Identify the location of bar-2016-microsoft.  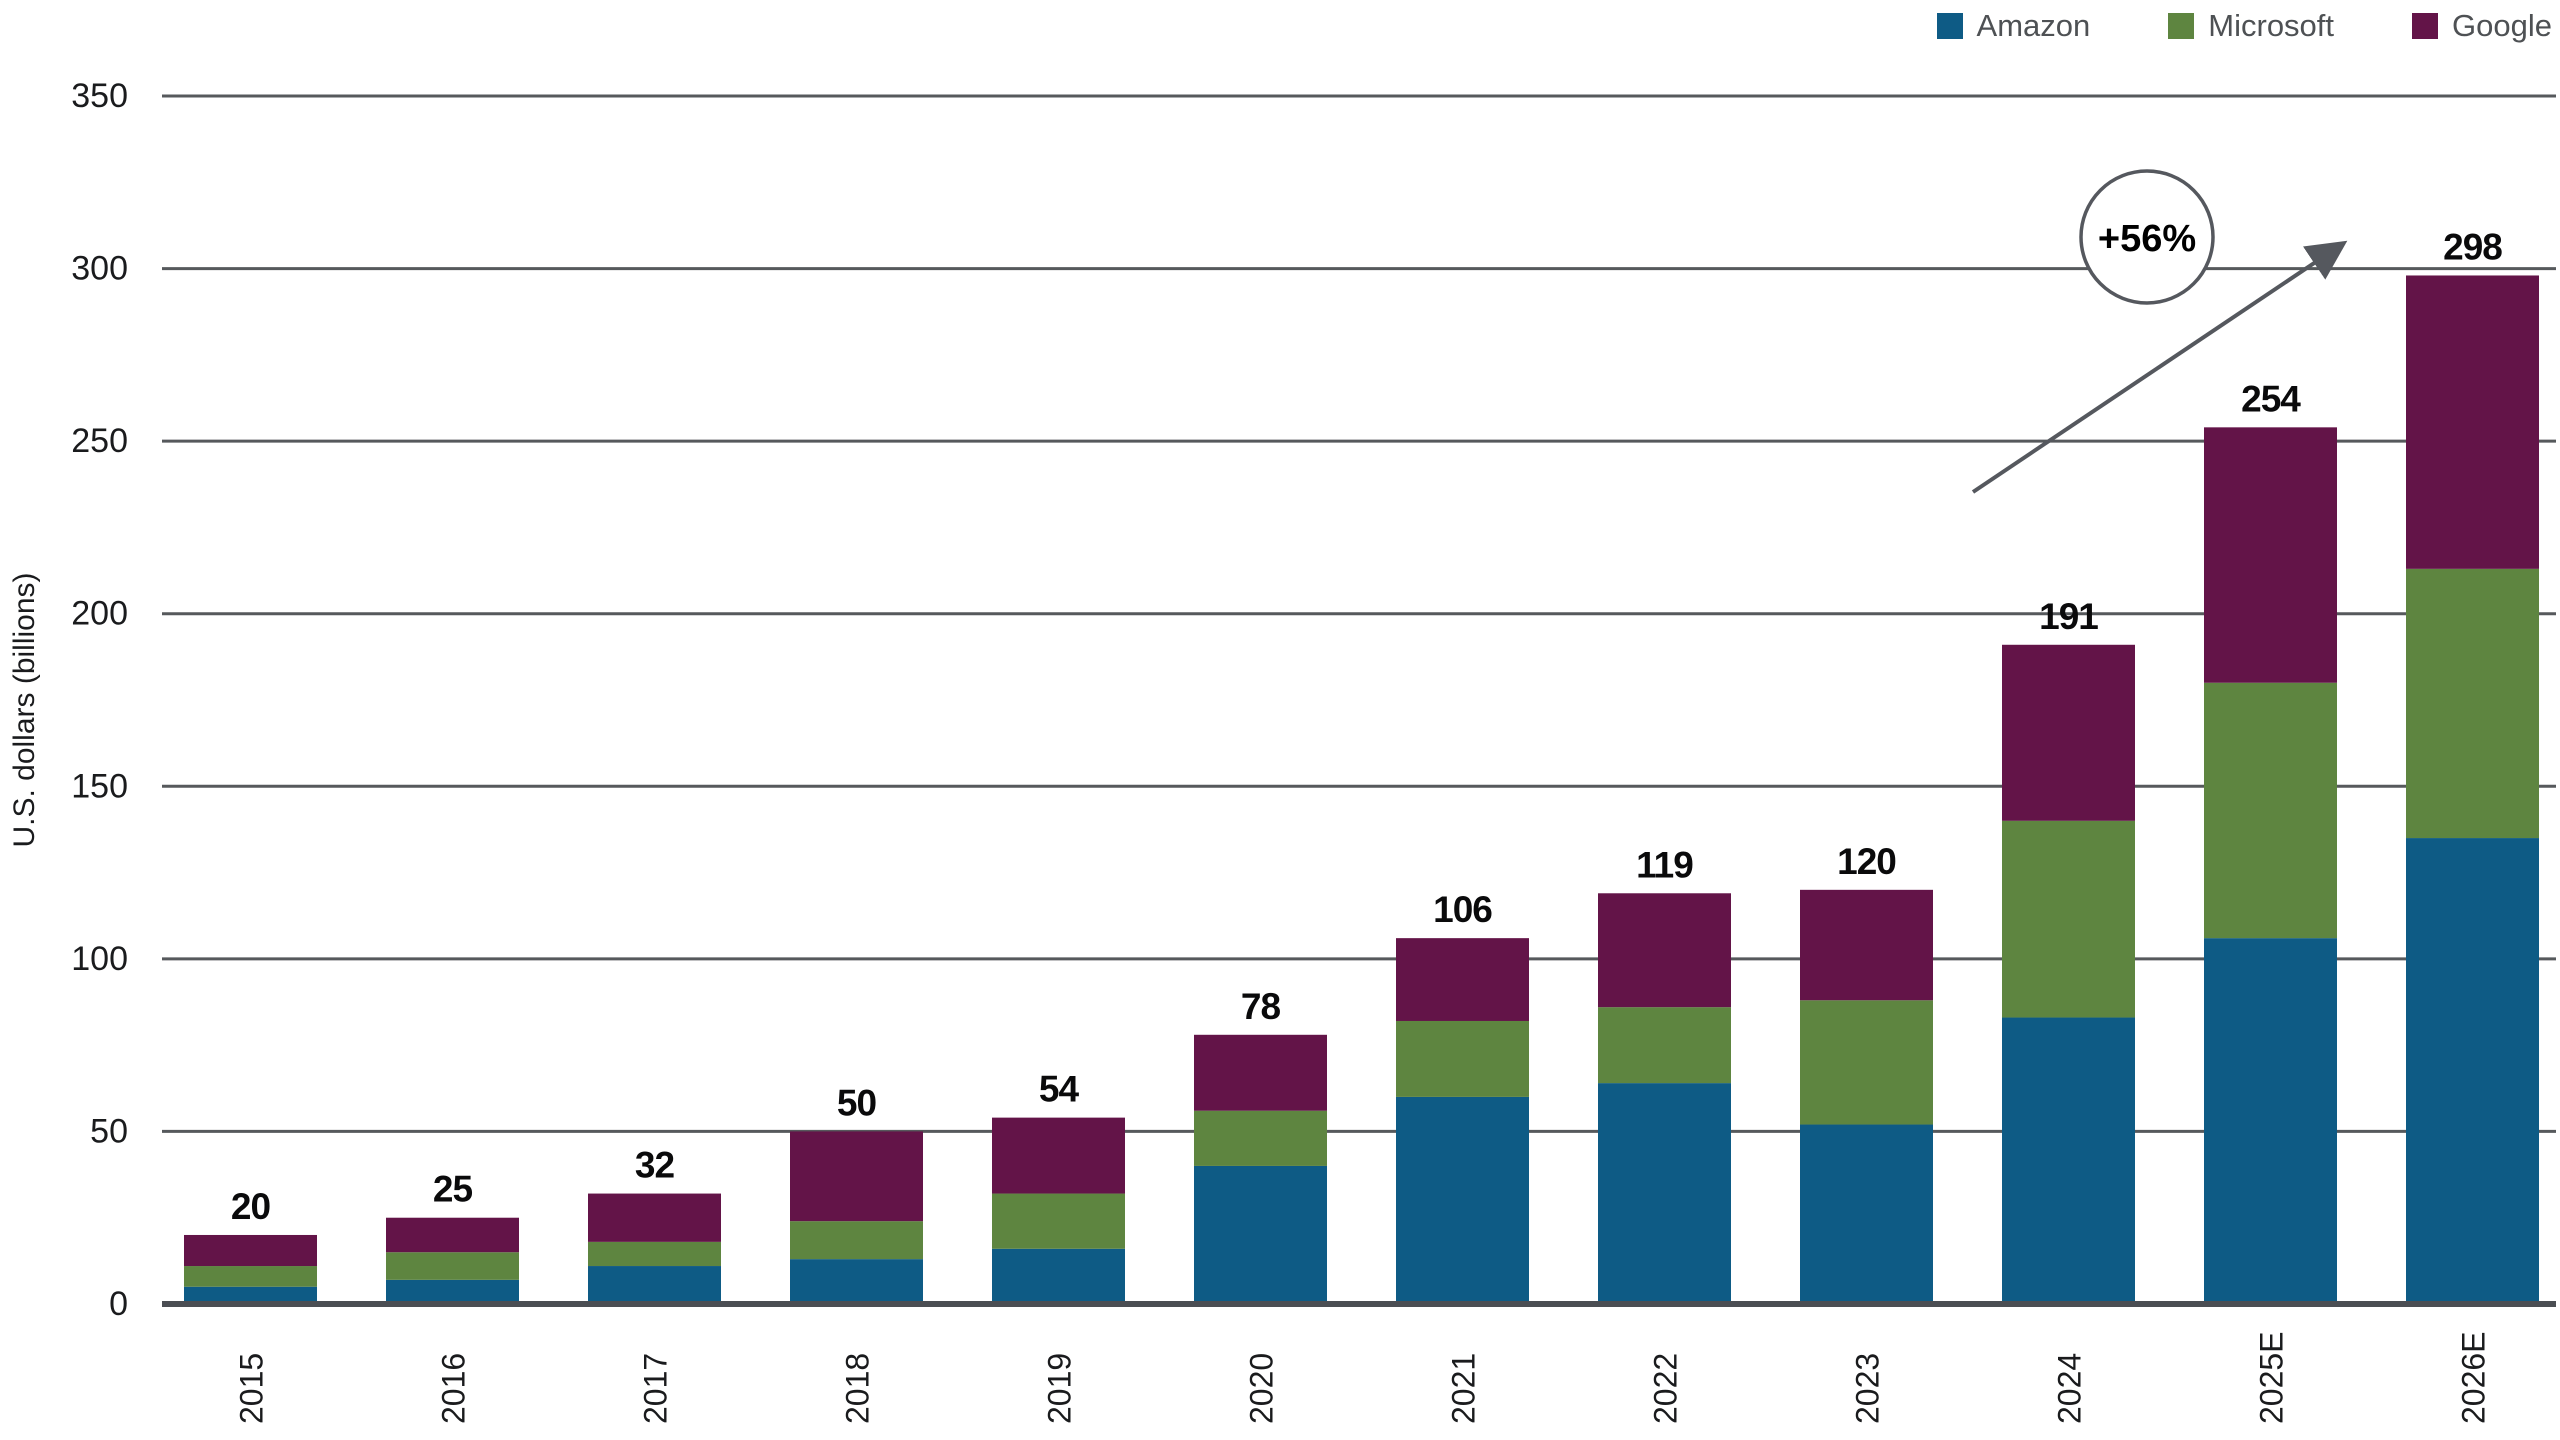
(452, 1266).